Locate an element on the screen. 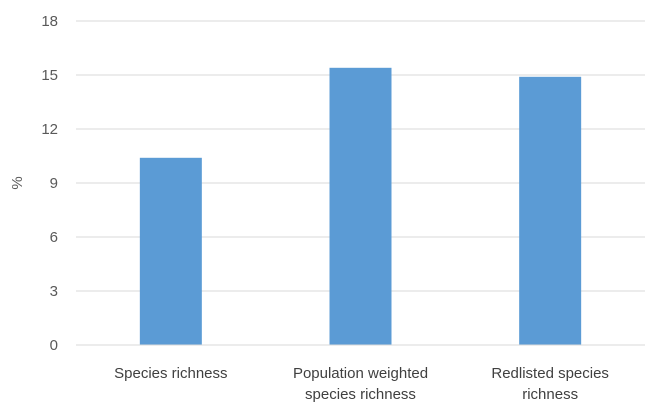  y-tick-label: 15 is located at coordinates (49, 75).